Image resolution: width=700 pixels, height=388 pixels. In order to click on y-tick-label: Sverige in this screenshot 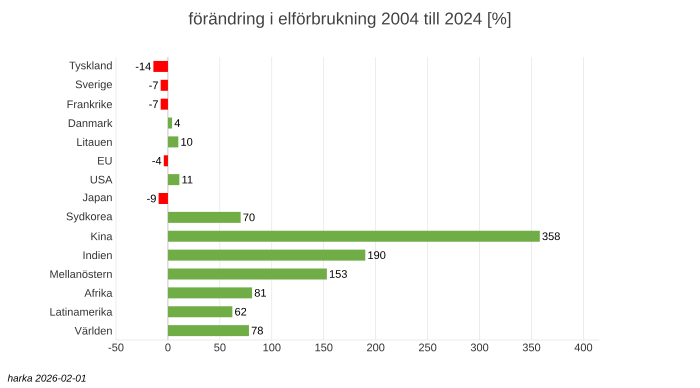, I will do `click(94, 85)`.